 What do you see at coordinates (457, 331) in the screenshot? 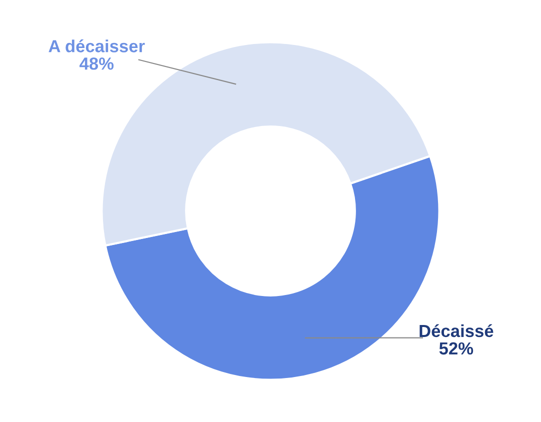
I see `slice-label: Décaissé` at bounding box center [457, 331].